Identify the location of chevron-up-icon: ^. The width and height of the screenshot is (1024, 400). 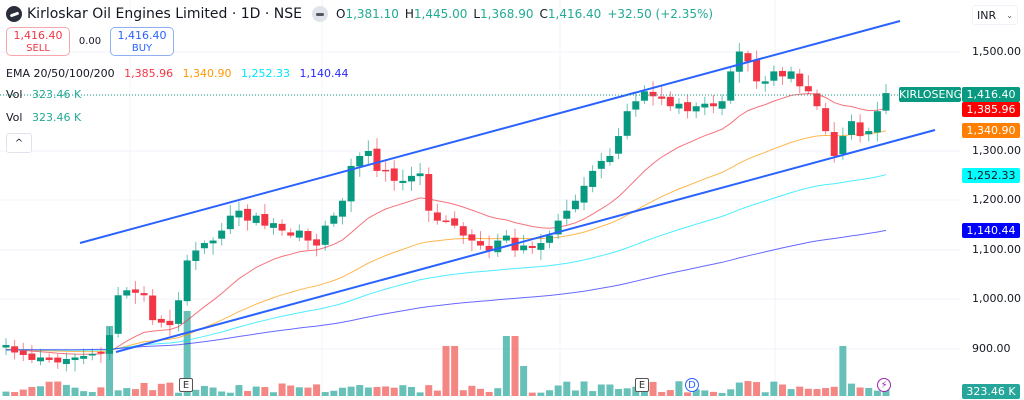
(19, 143).